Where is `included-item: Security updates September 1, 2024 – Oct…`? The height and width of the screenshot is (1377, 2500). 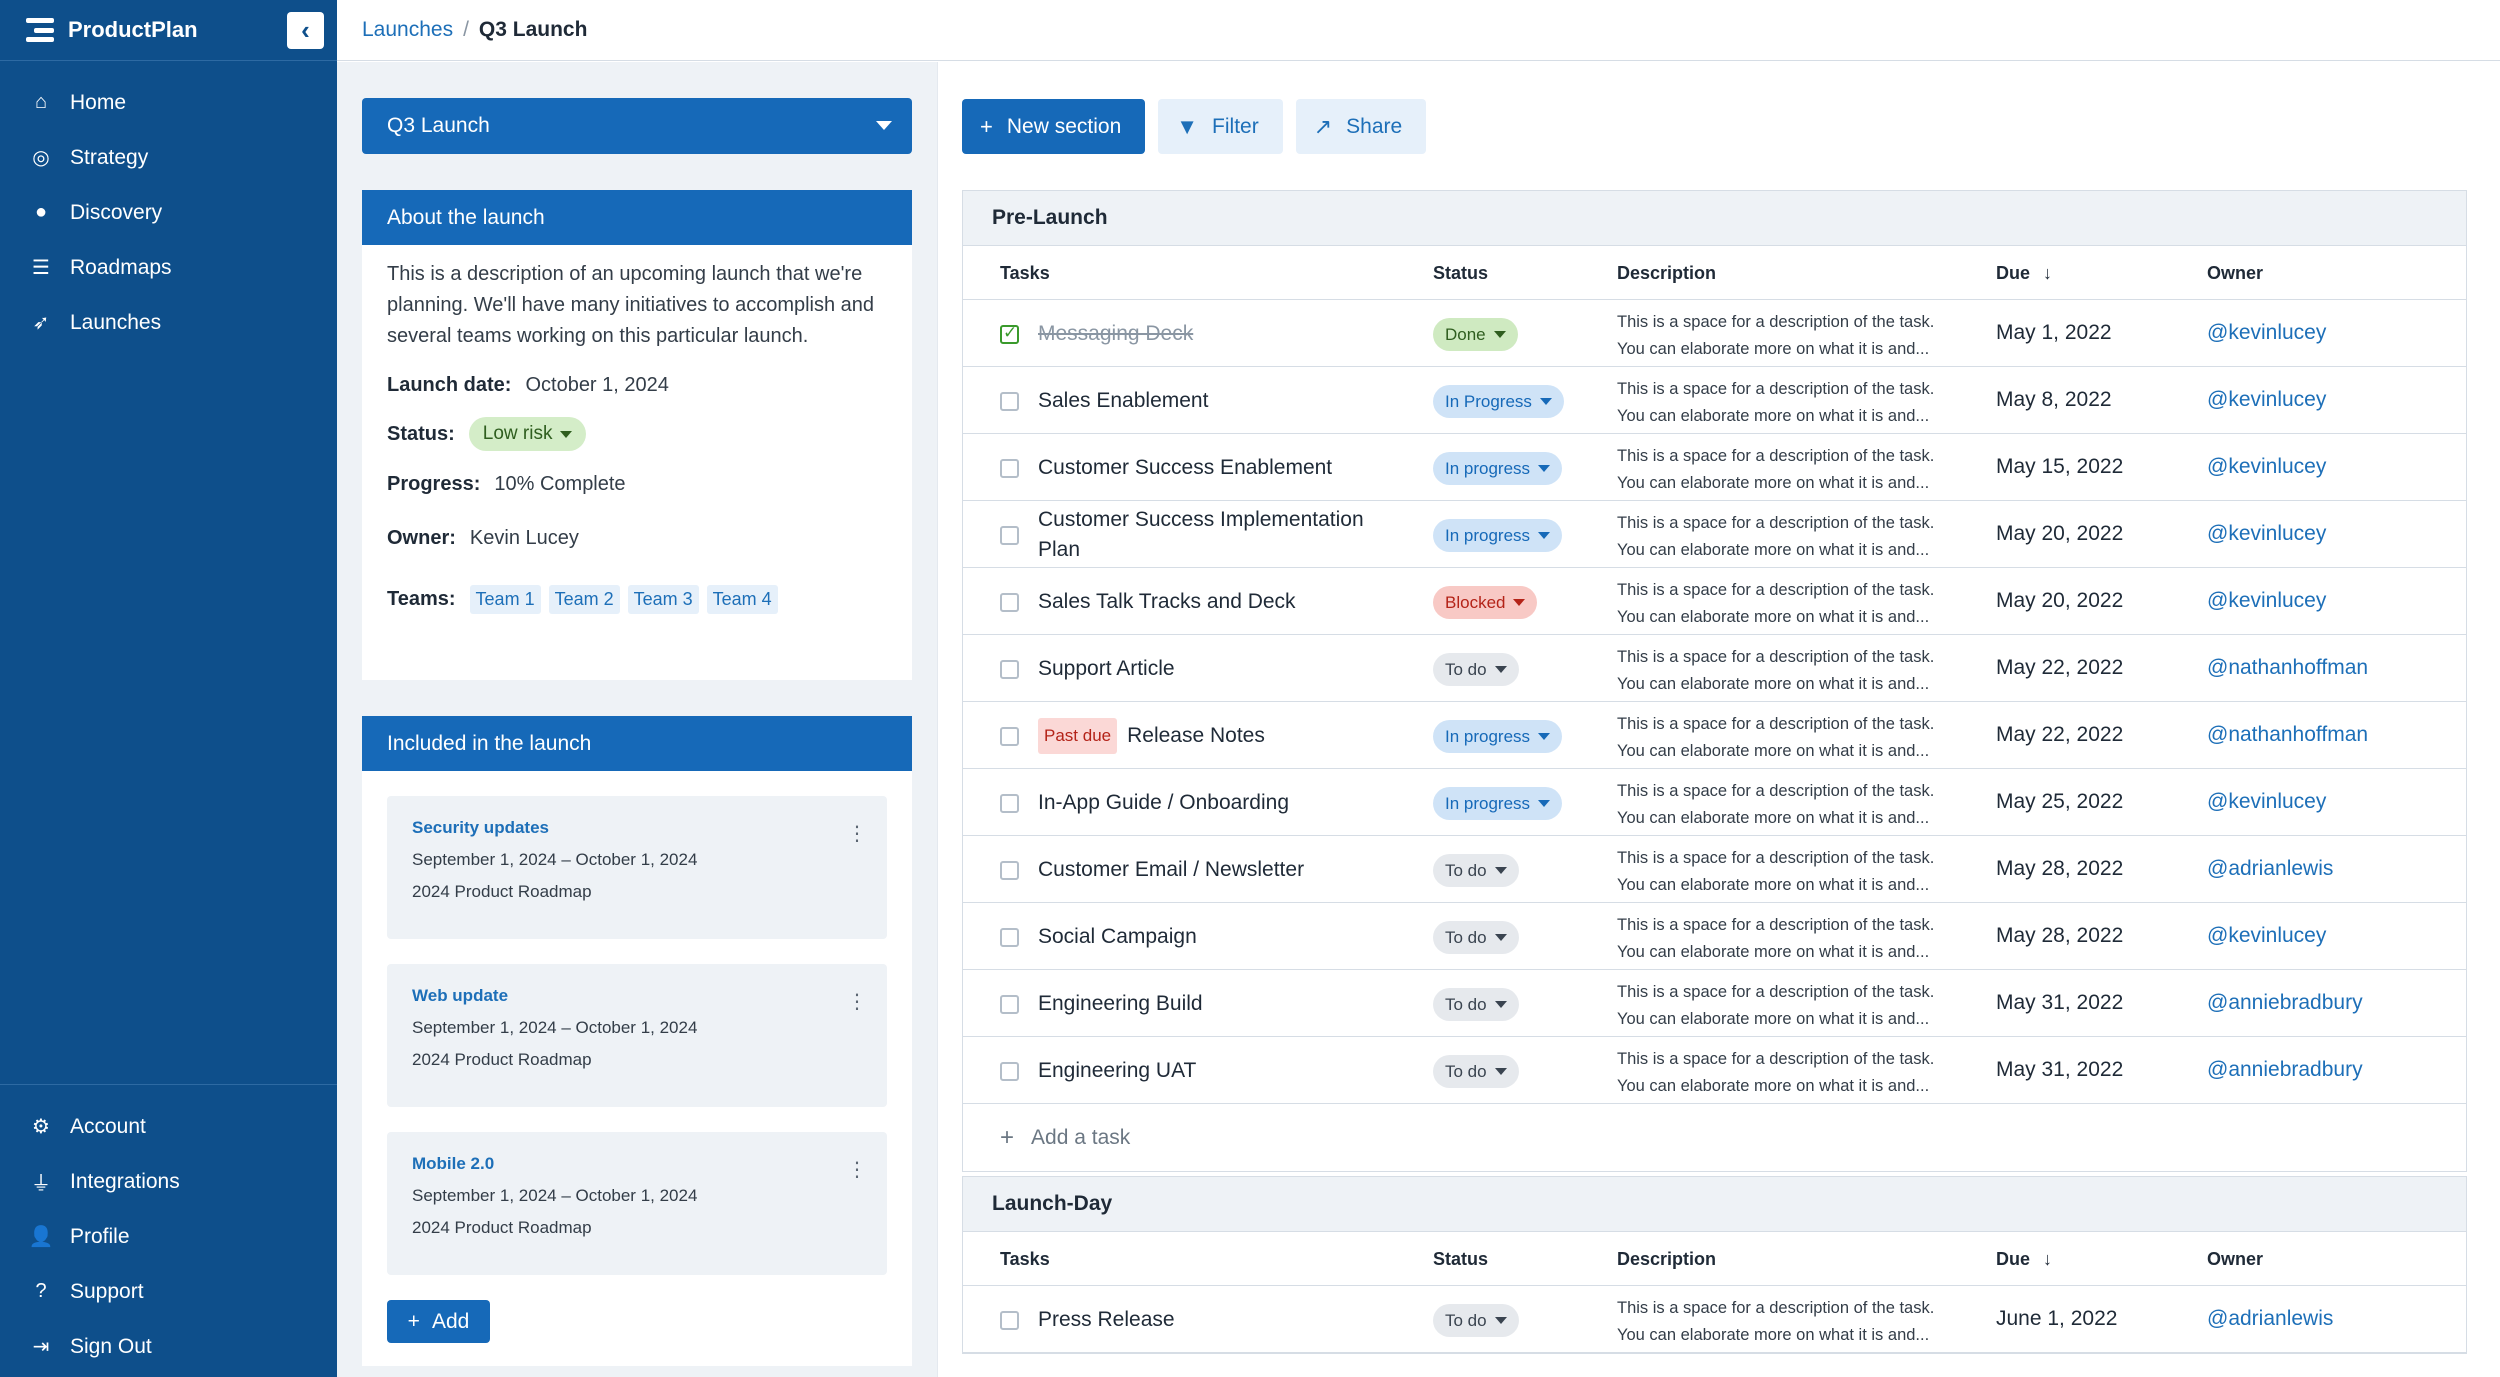 included-item: Security updates September 1, 2024 – Oct… is located at coordinates (637, 867).